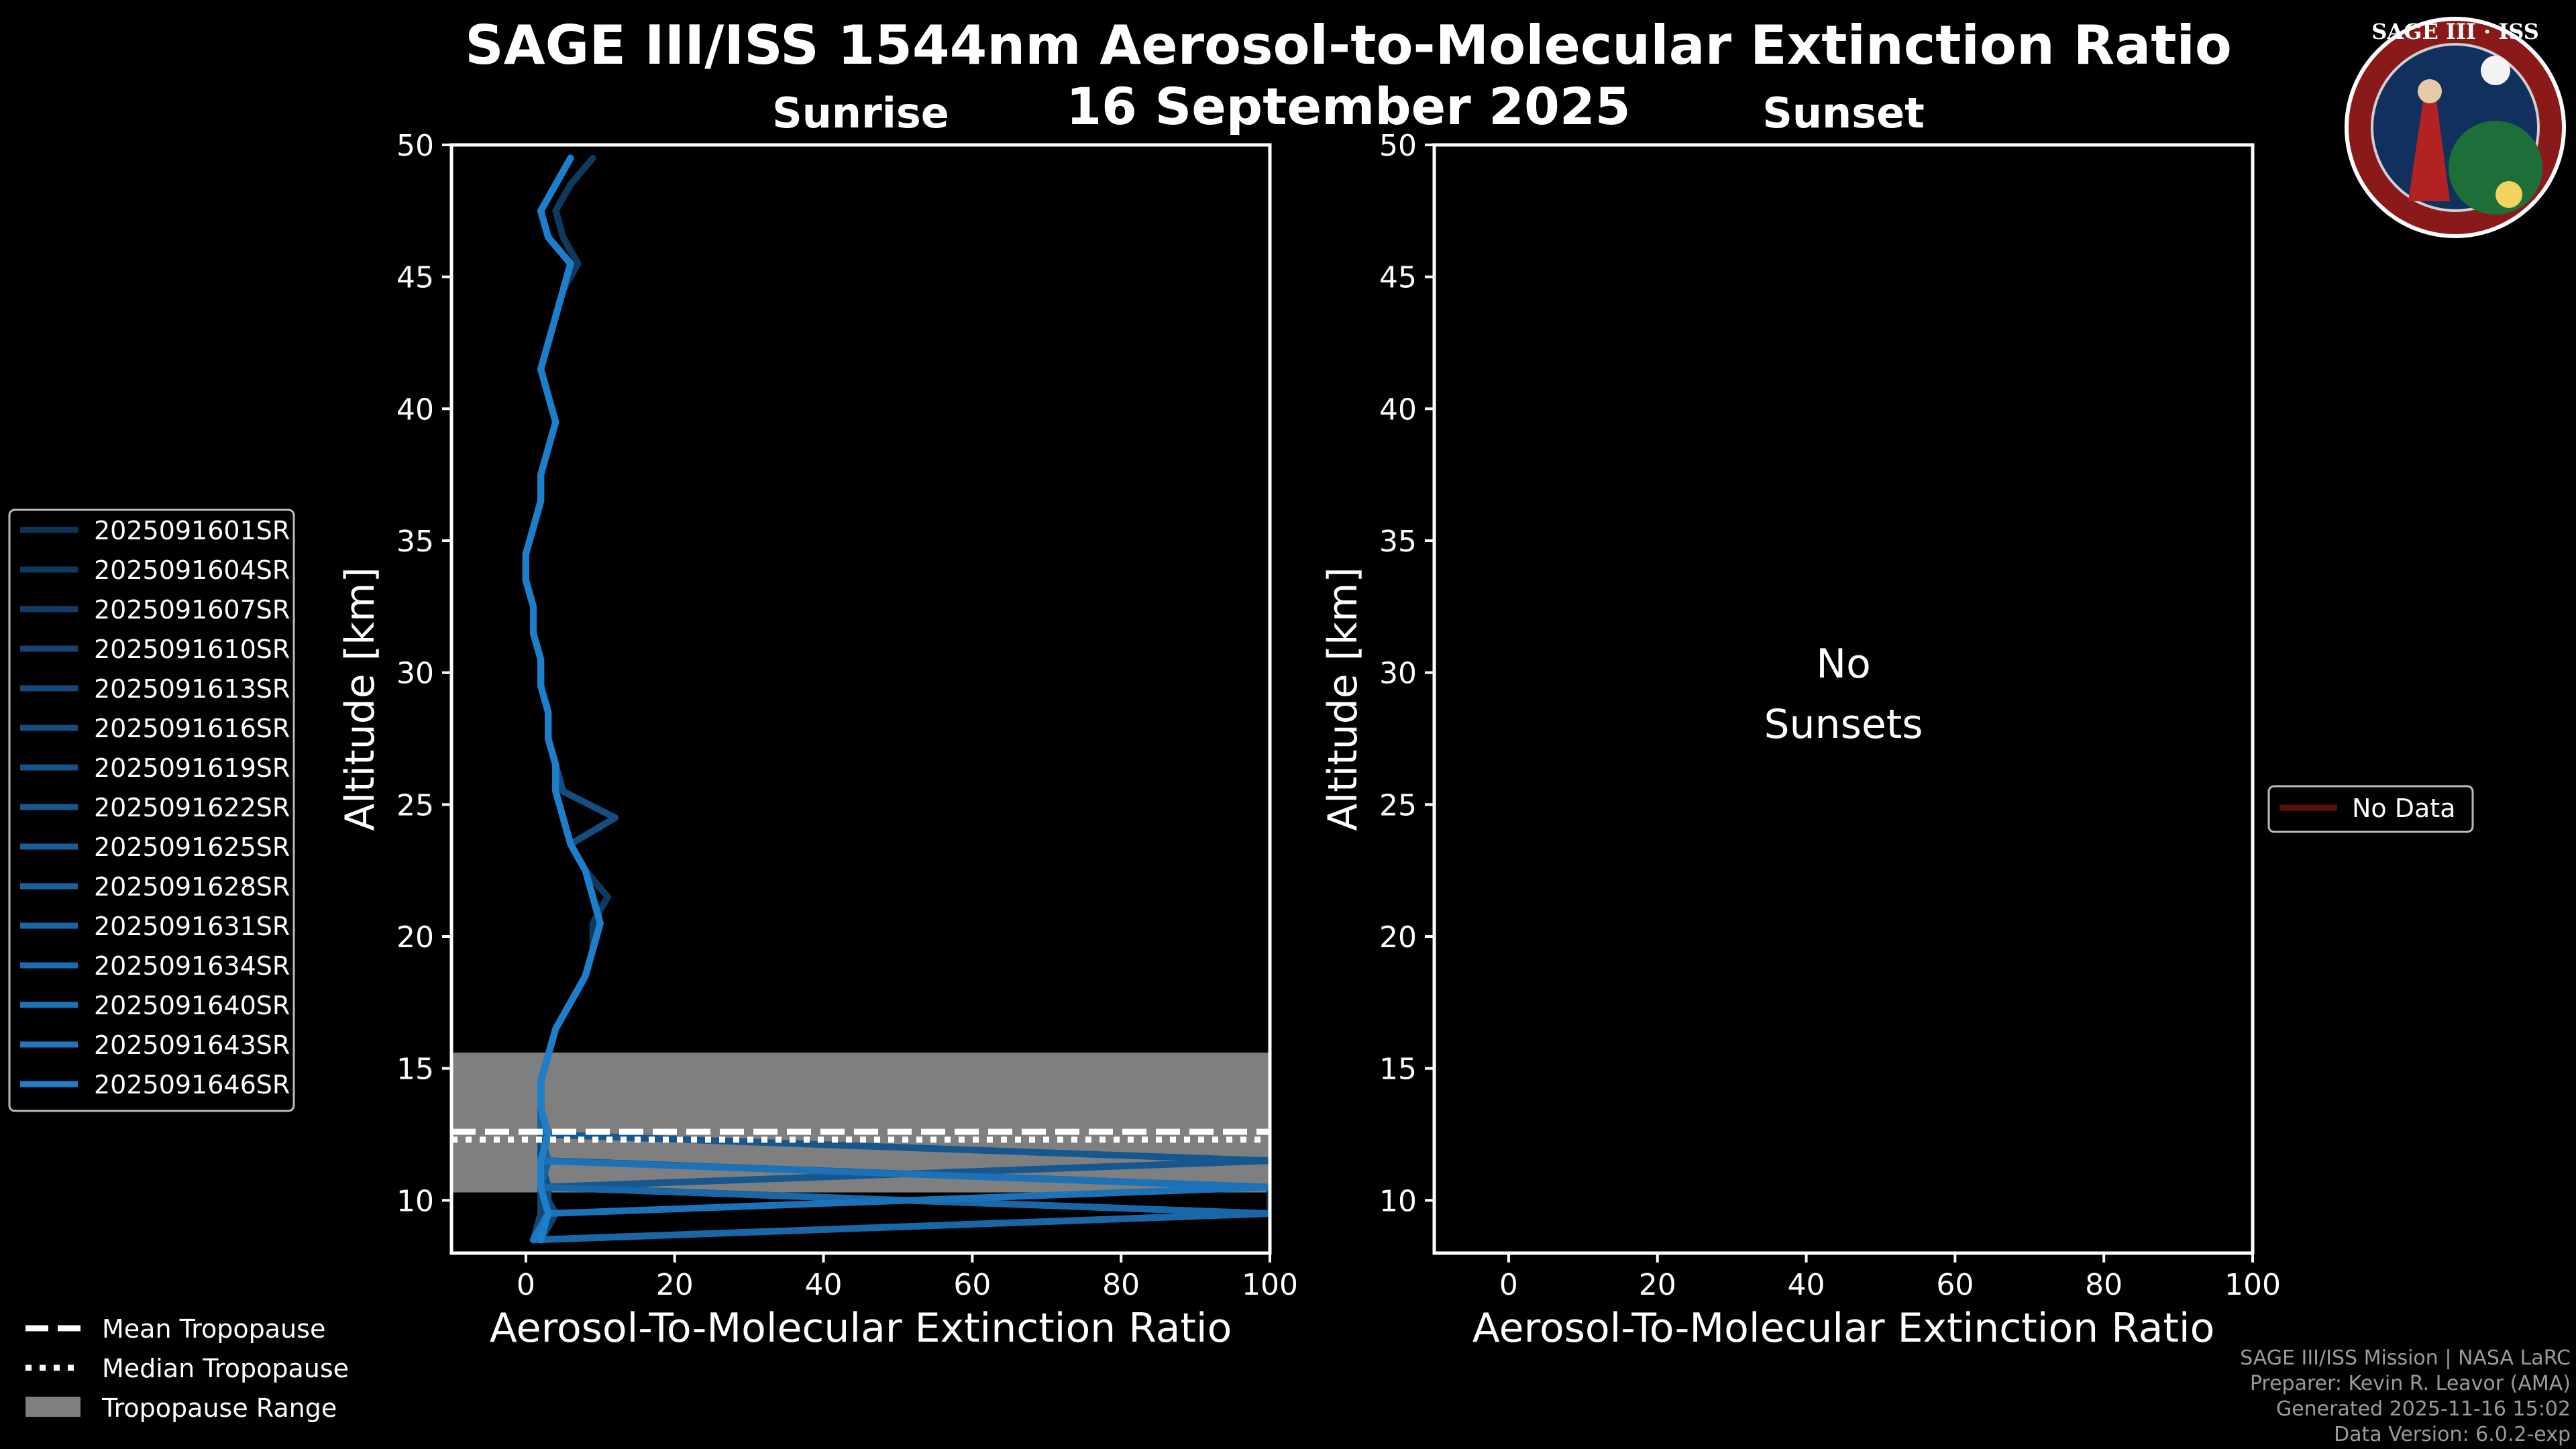 This screenshot has height=1449, width=2576. I want to click on sage-iii-iss-logo: SAGE III · ISS, so click(2455, 127).